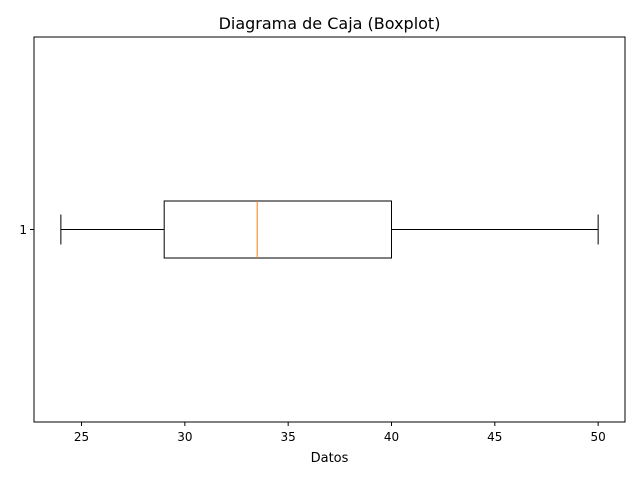 The image size is (640, 480). What do you see at coordinates (81, 437) in the screenshot?
I see `x-tick-label: 25` at bounding box center [81, 437].